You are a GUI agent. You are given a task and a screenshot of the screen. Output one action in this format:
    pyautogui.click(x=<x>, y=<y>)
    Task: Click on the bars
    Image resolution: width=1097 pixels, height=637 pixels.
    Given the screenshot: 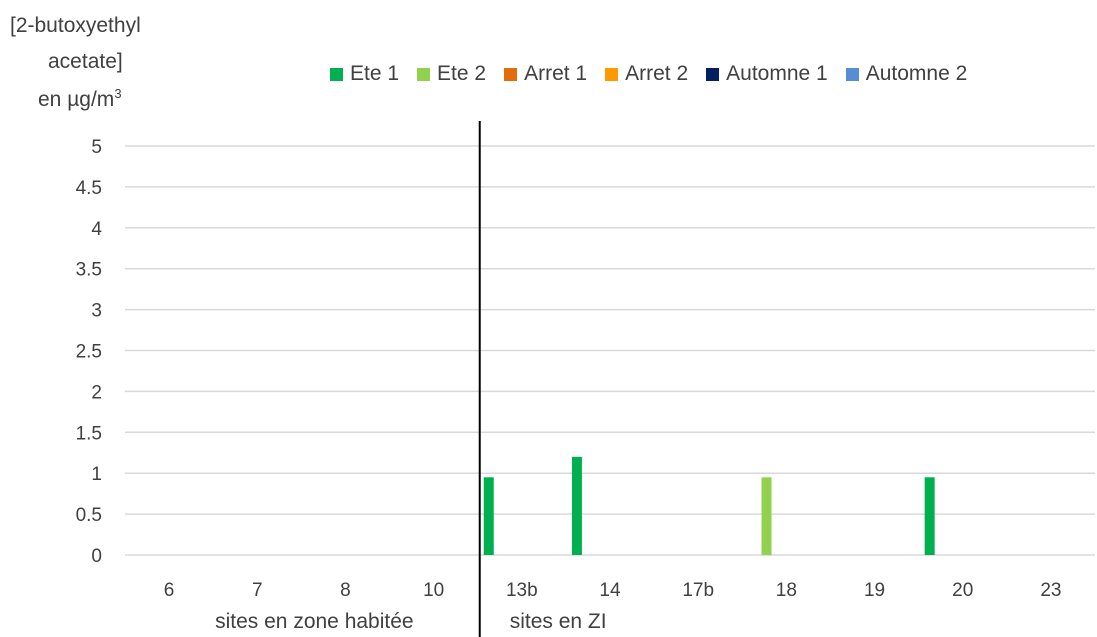 What is the action you would take?
    pyautogui.click(x=709, y=505)
    